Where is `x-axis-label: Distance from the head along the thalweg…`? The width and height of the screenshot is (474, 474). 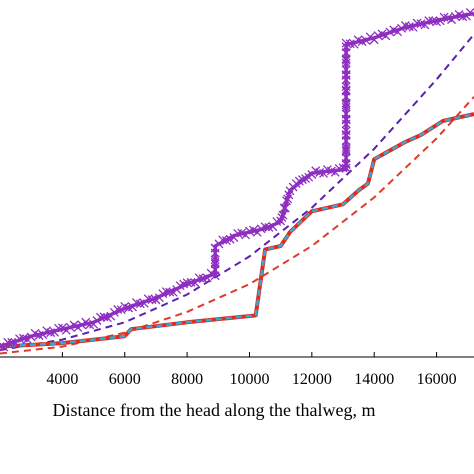 x-axis-label: Distance from the head along the thalweg… is located at coordinates (214, 410).